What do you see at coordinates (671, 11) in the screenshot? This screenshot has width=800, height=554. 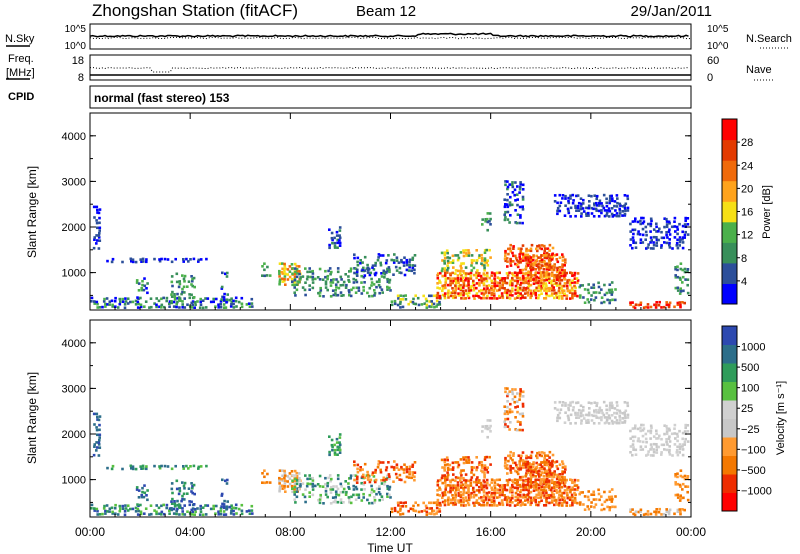 I see `date-label: 29/Jan/2011` at bounding box center [671, 11].